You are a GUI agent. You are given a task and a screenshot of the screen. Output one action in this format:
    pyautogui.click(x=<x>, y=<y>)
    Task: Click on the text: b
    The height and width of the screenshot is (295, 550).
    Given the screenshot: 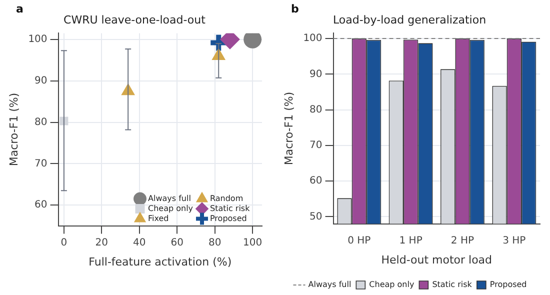 What is the action you would take?
    pyautogui.click(x=295, y=9)
    